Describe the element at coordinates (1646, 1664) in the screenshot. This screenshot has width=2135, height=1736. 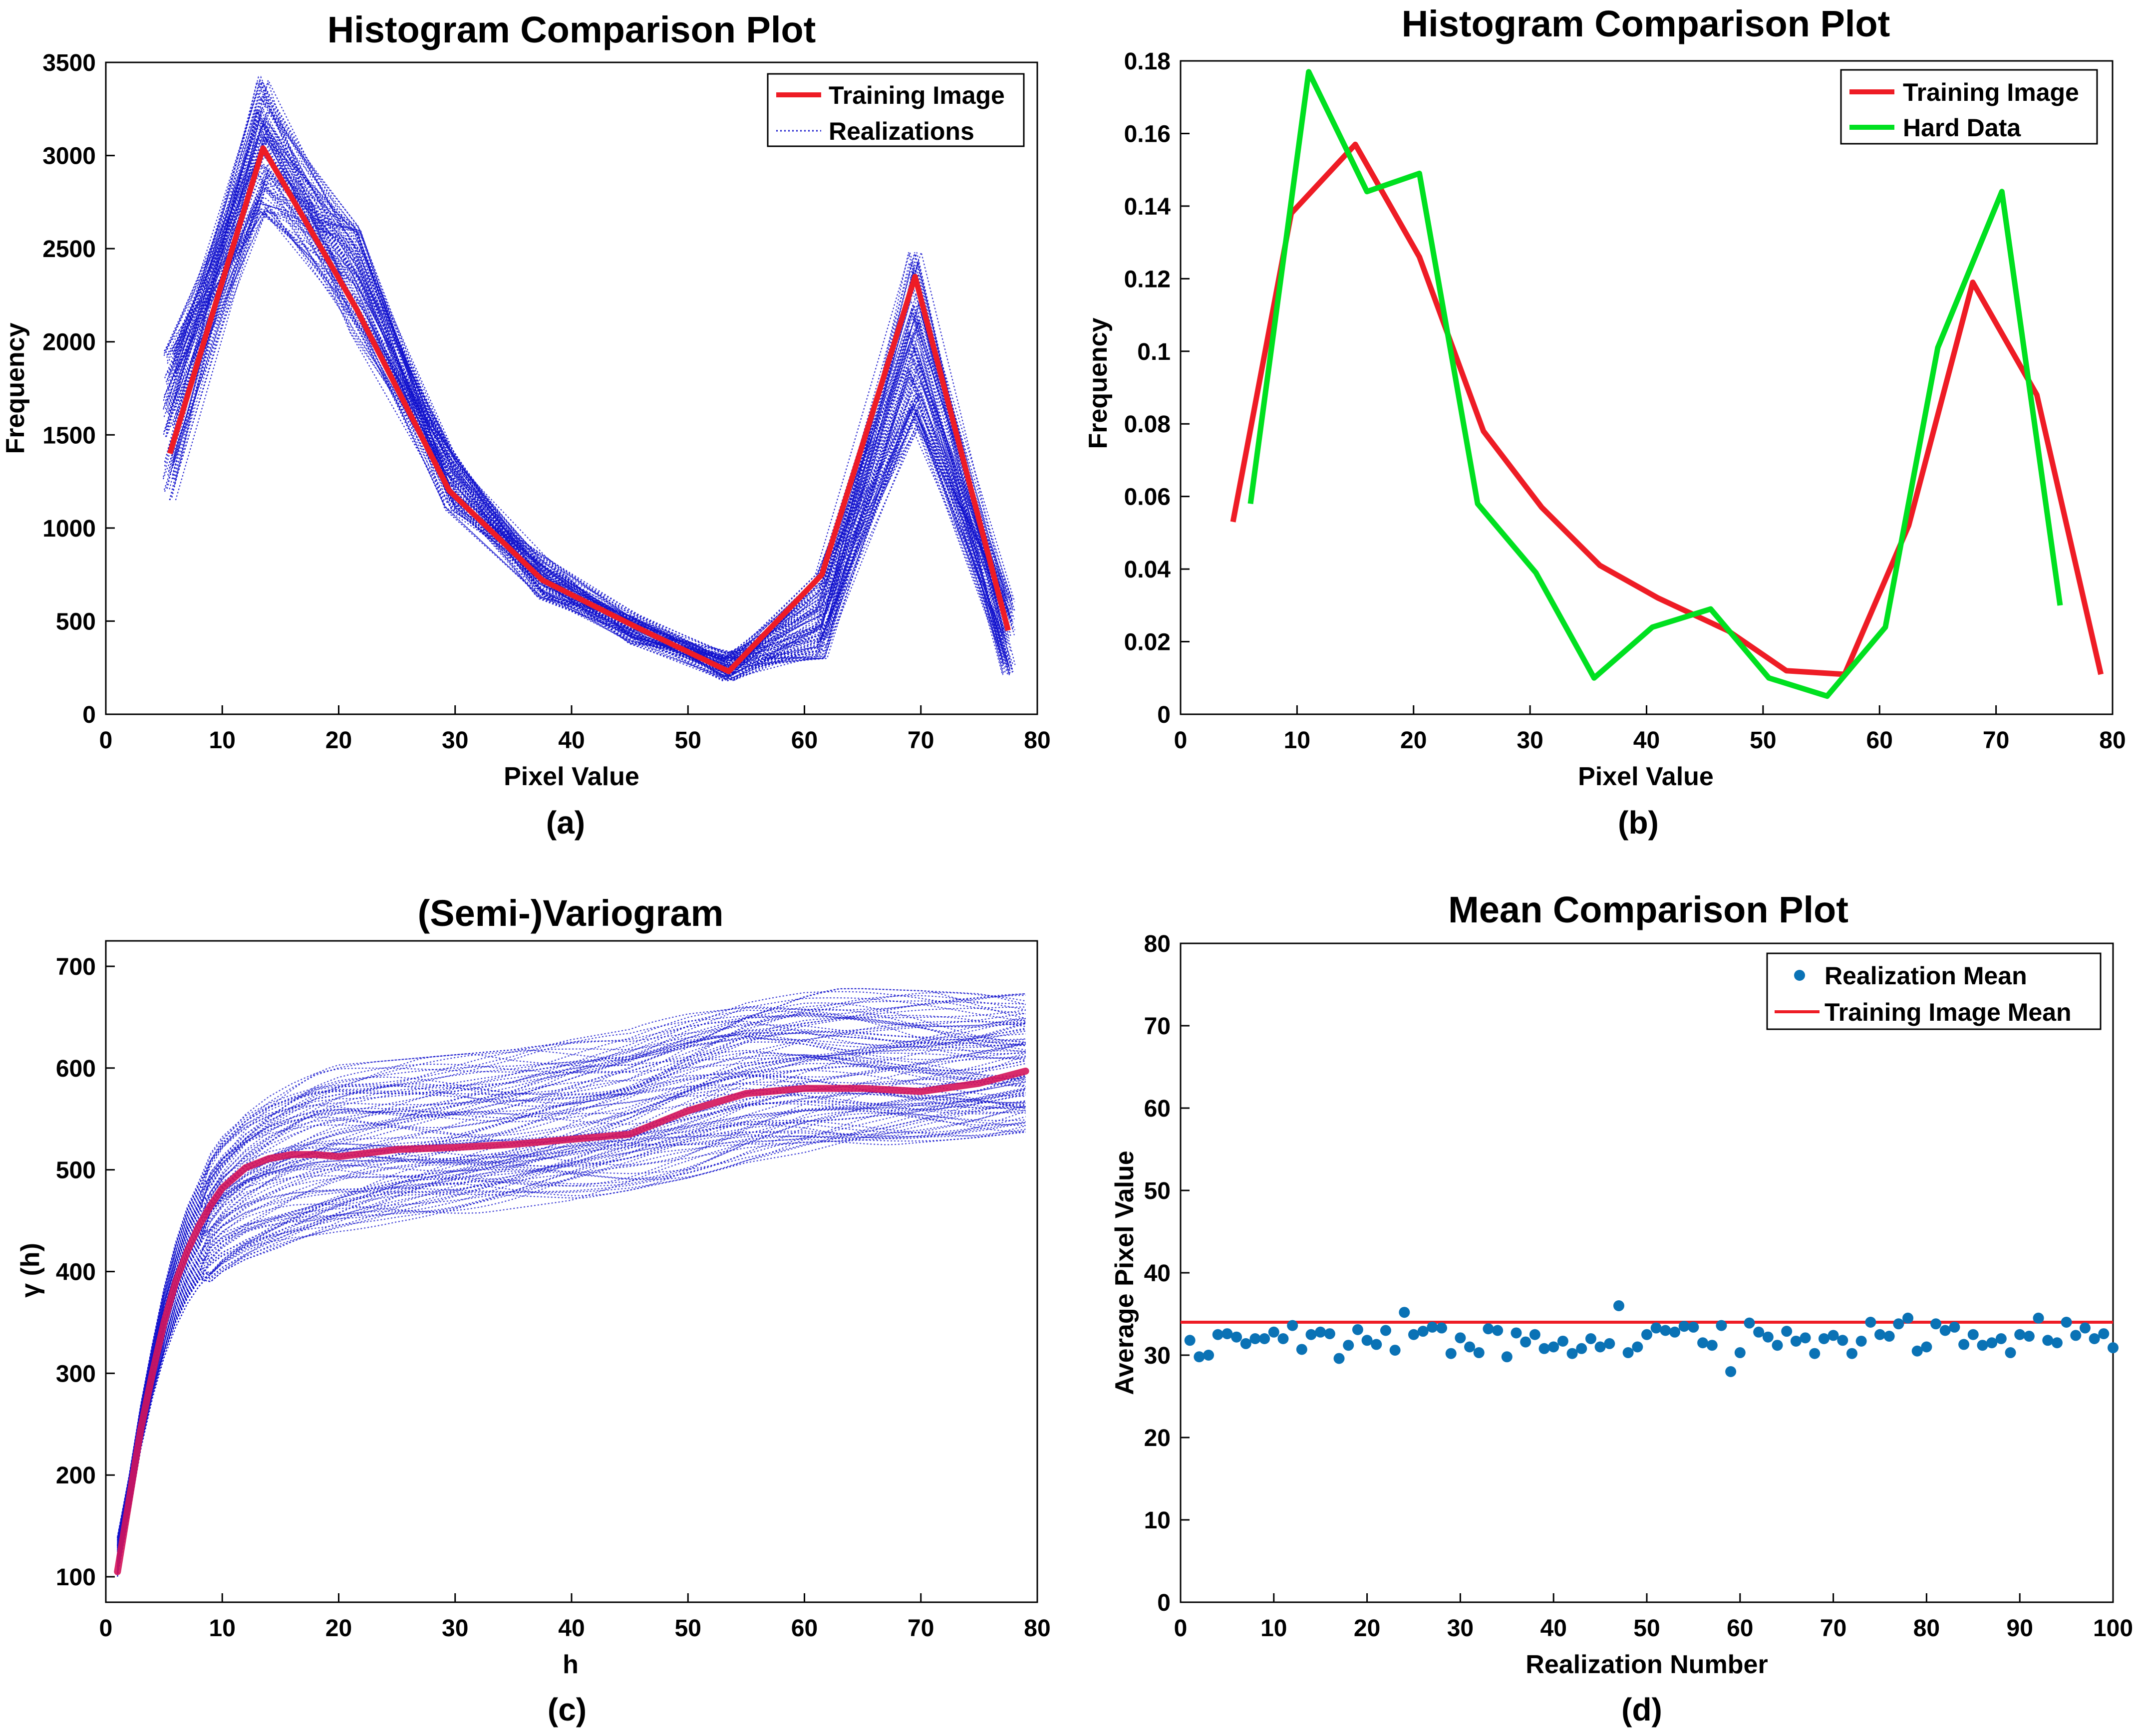
I see `panel-d-xlabel: Realization Number` at that location.